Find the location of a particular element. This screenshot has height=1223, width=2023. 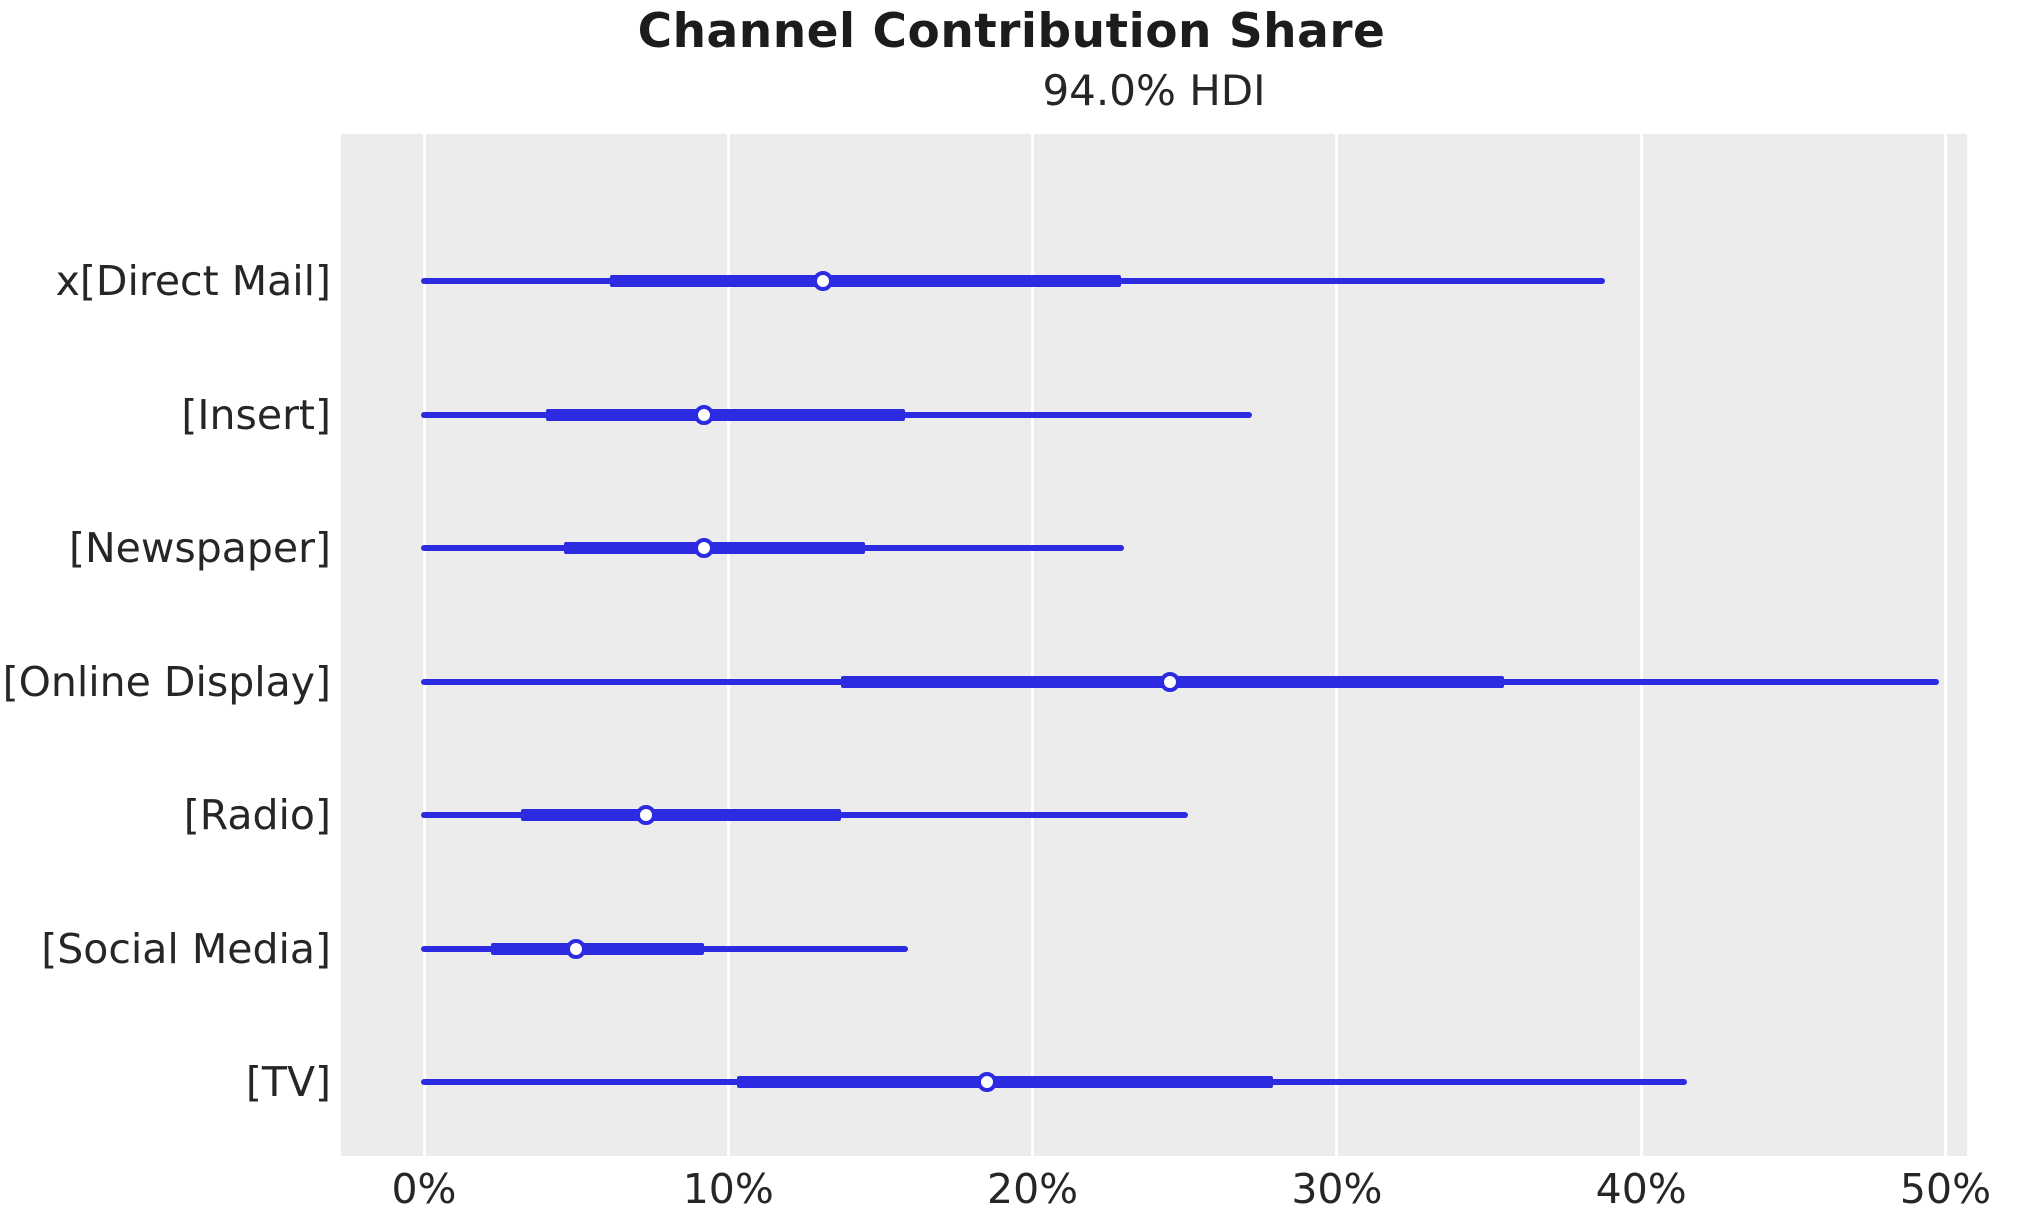

x-tick-label: 20% is located at coordinates (1033, 1189).